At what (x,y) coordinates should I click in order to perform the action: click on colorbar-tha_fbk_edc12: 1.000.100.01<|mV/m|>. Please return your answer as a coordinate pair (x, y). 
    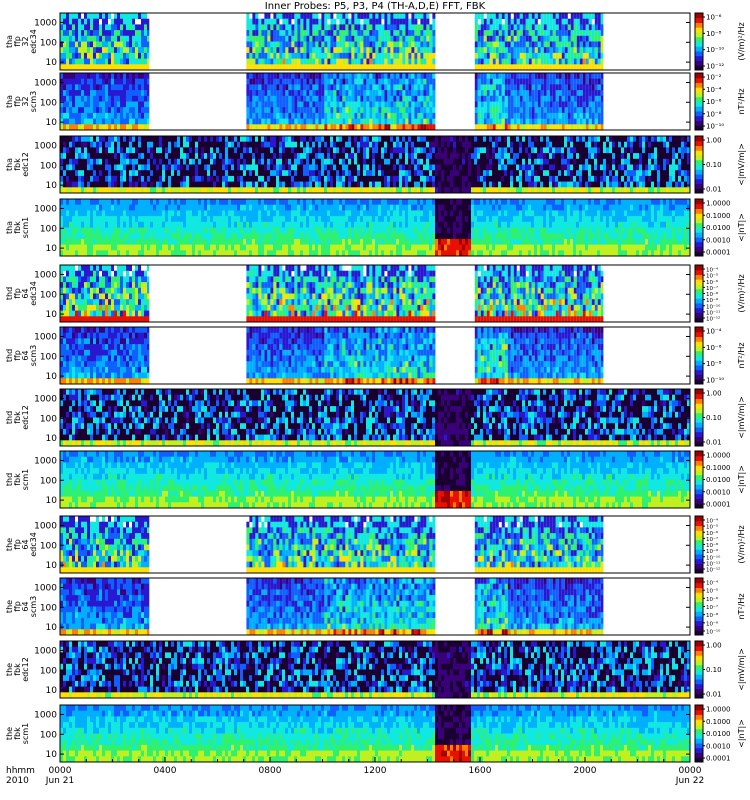
    Looking at the image, I should click on (720, 165).